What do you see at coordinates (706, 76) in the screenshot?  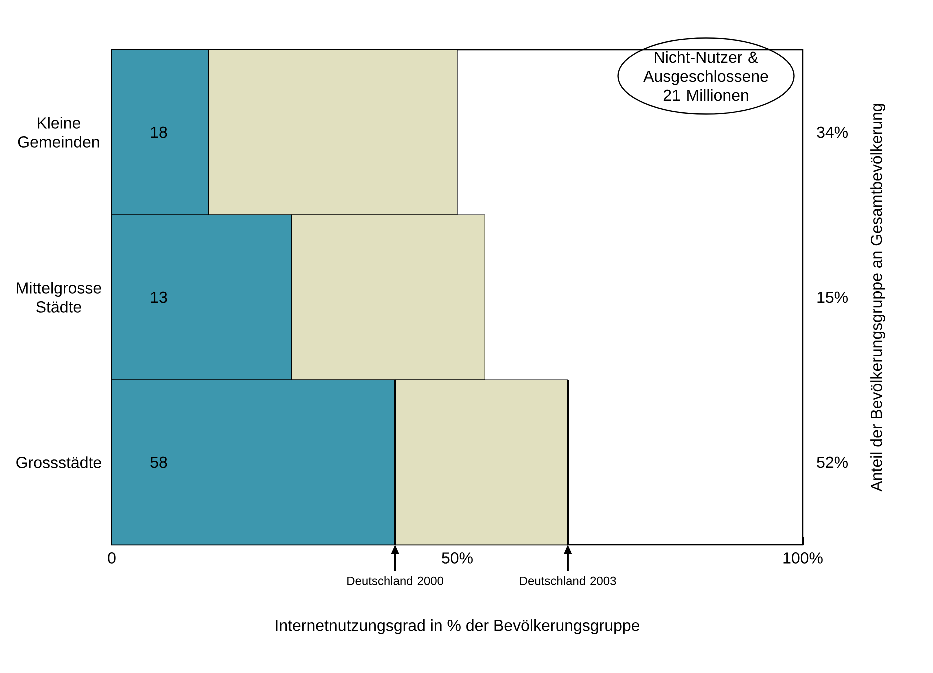 I see `annotation: Nicht-Nutzer & Ausgeschlossene 21 Millionen` at bounding box center [706, 76].